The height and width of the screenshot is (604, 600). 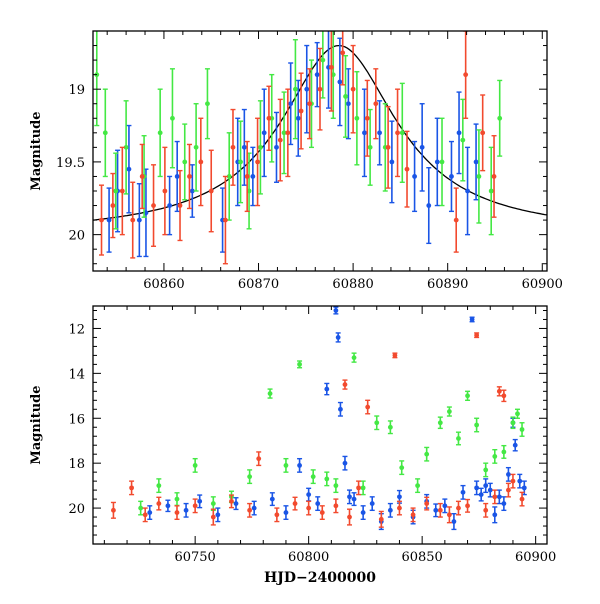 What do you see at coordinates (421, 557) in the screenshot?
I see `x-tick-label: 60850` at bounding box center [421, 557].